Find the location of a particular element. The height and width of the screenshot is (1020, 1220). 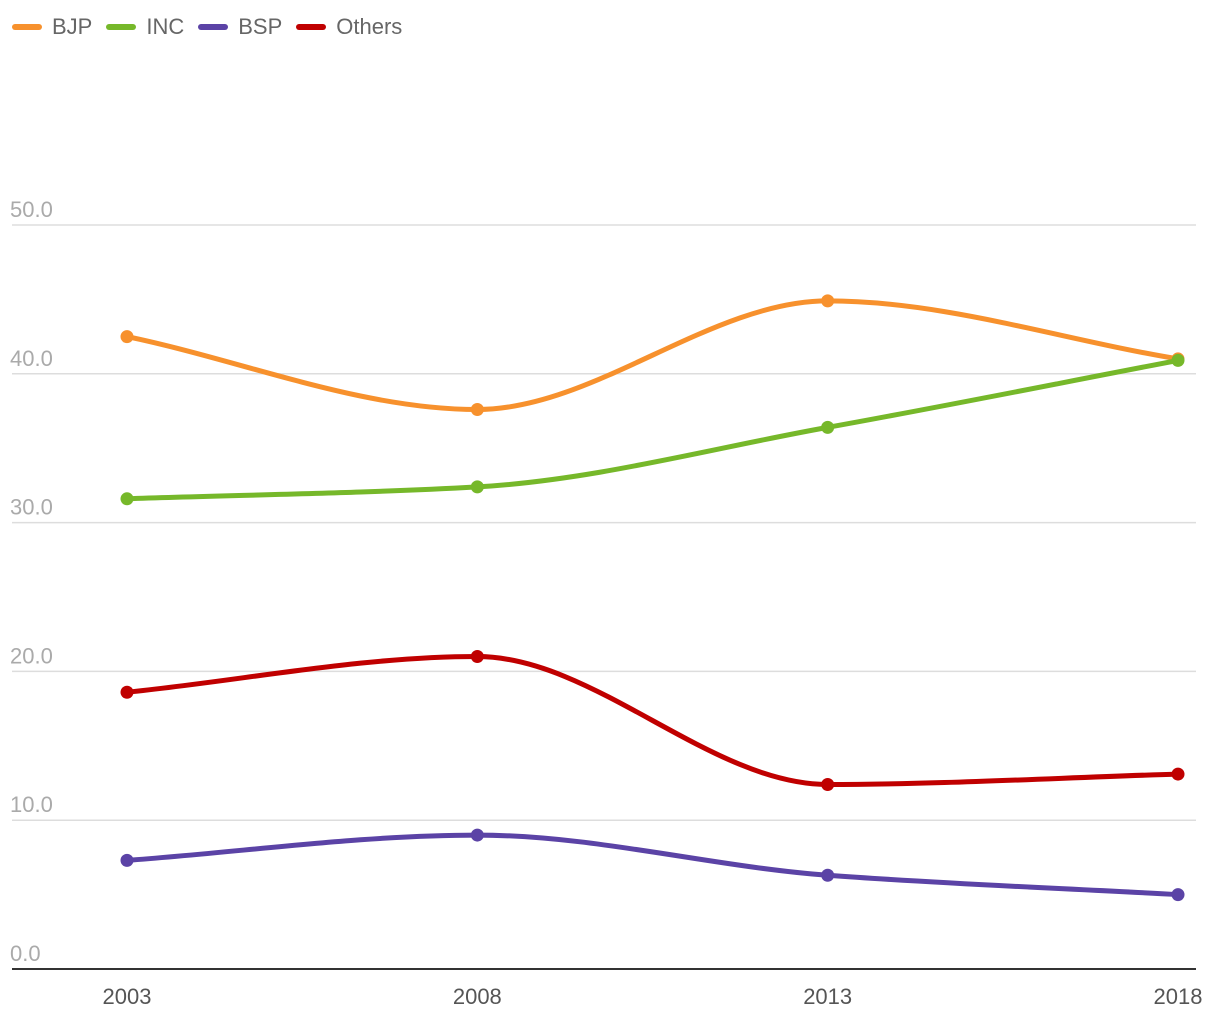

data-point-inc-2018 is located at coordinates (1178, 360).